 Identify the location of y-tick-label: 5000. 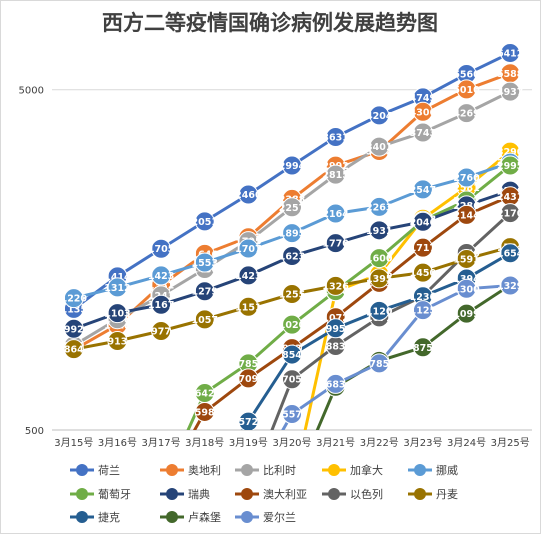
(31, 91).